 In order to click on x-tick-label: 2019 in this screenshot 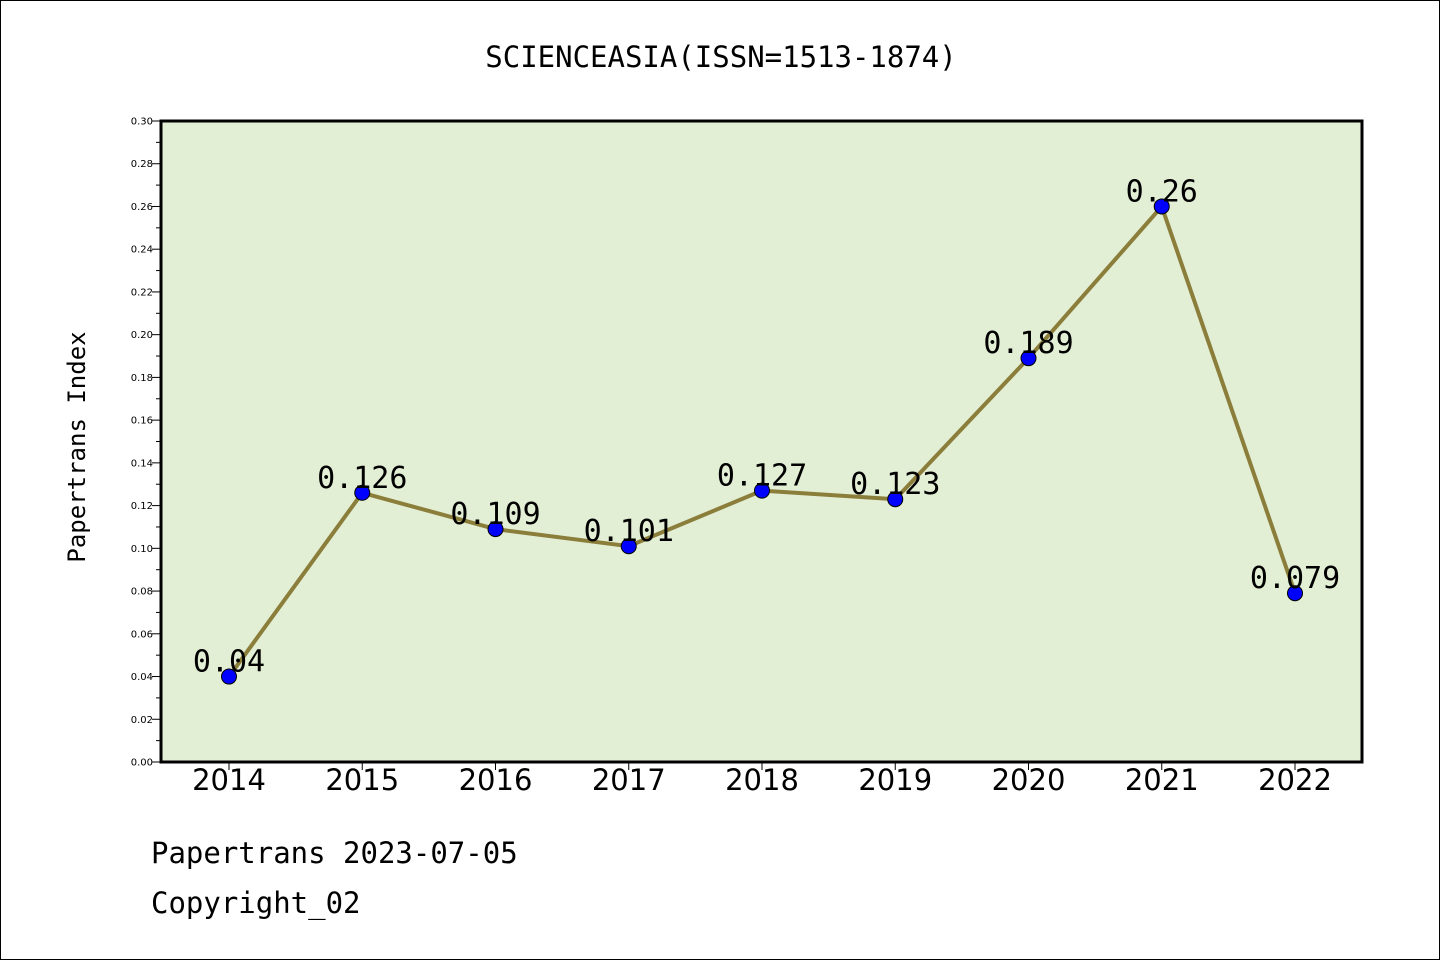, I will do `click(895, 780)`.